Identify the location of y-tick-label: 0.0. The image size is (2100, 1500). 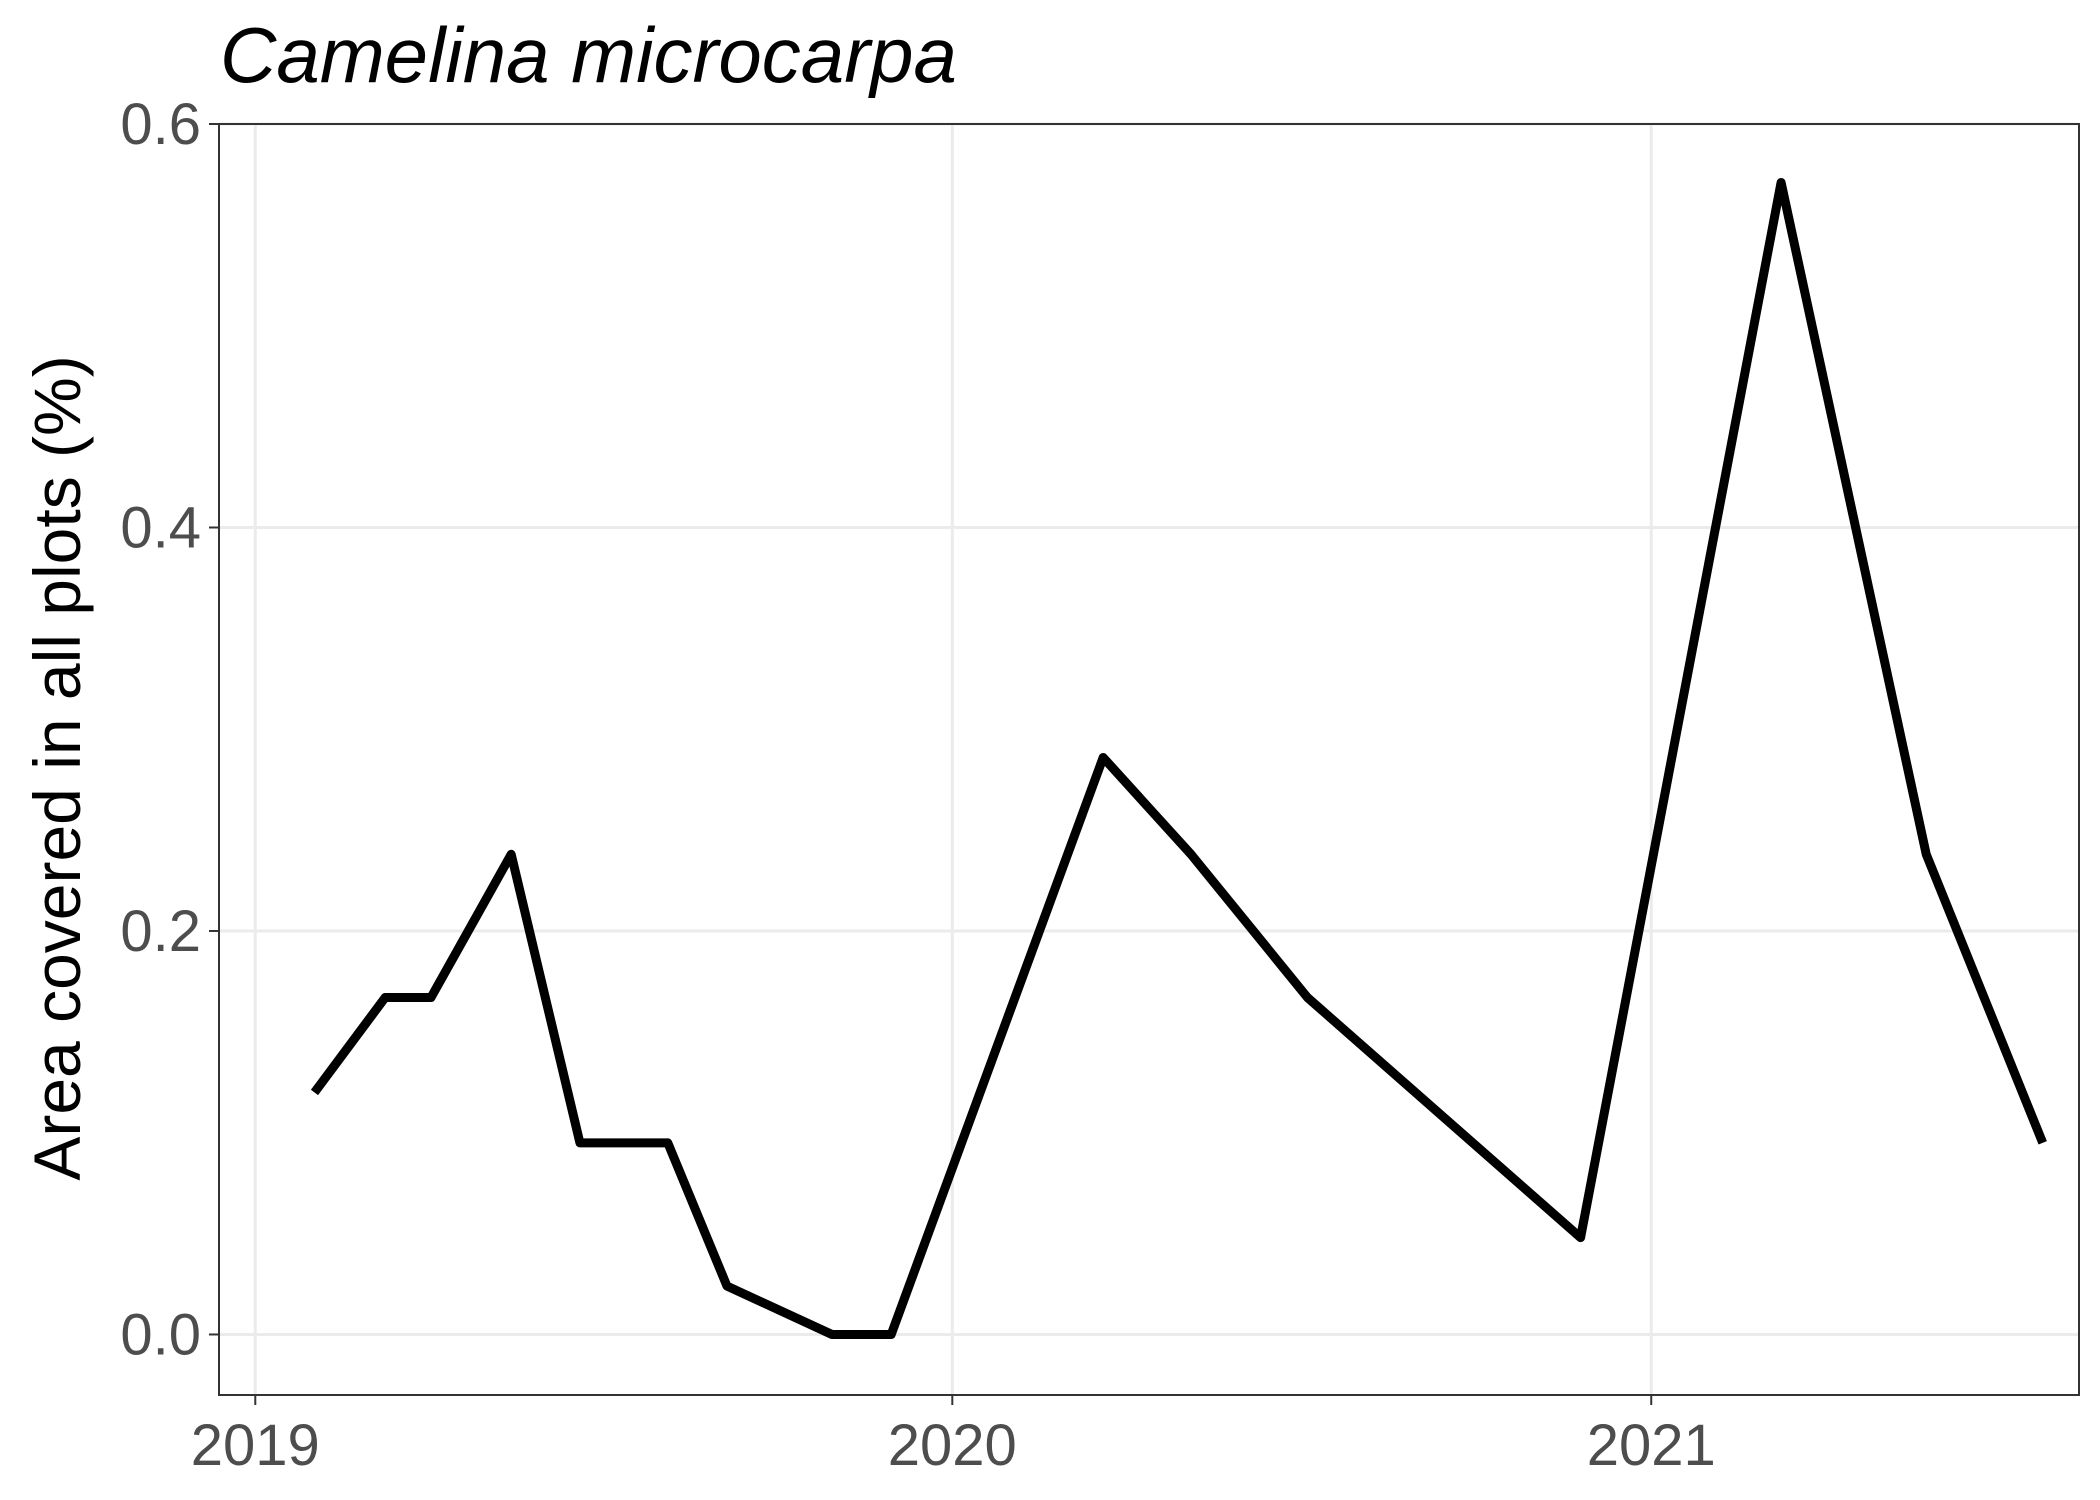
(160, 1334).